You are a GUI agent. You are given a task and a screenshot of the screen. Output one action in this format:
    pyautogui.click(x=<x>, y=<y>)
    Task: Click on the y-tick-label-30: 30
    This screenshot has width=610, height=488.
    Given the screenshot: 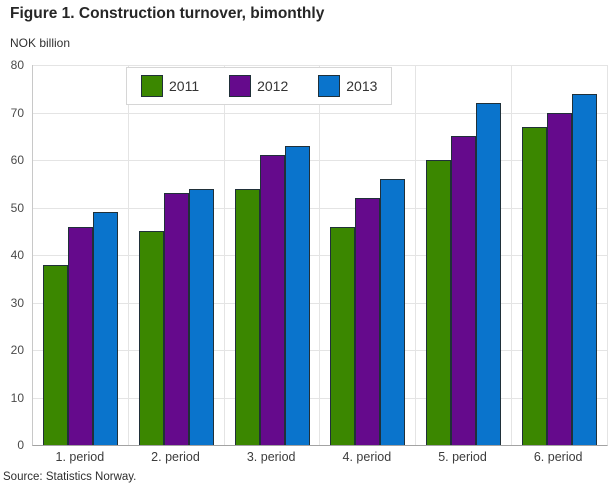 What is the action you would take?
    pyautogui.click(x=17, y=302)
    